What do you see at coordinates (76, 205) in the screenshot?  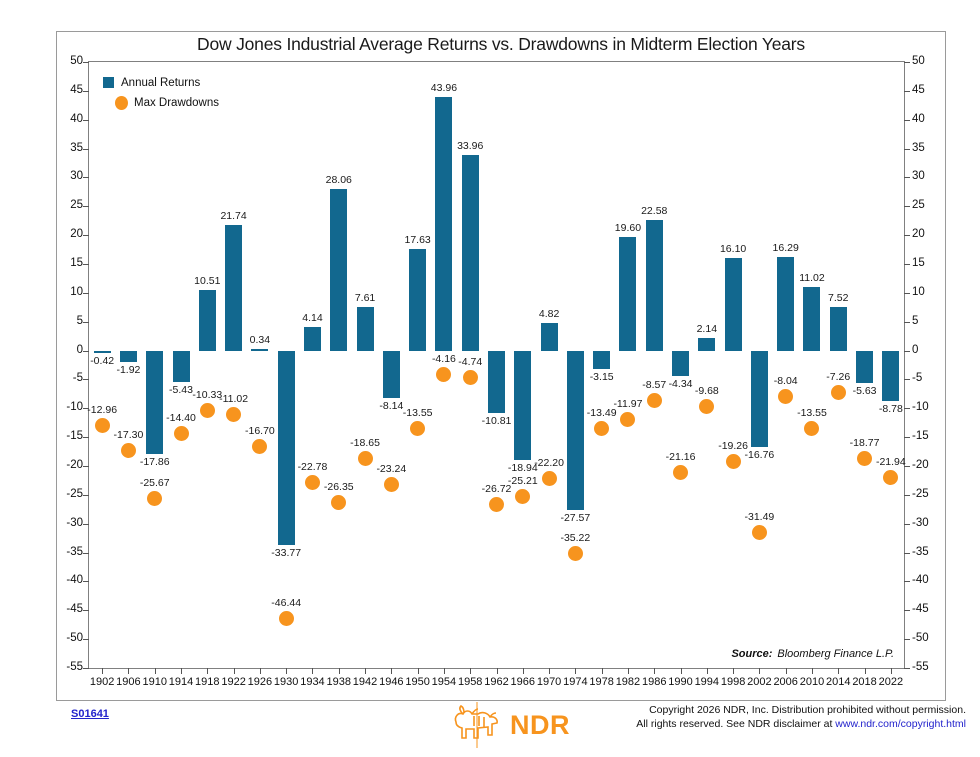 I see `y-axis-tick-label: 25` at bounding box center [76, 205].